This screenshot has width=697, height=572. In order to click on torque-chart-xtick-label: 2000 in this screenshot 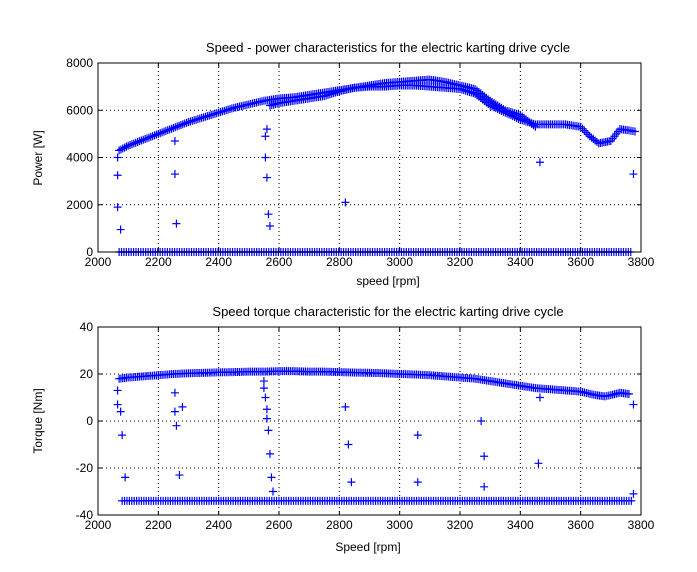, I will do `click(98, 525)`.